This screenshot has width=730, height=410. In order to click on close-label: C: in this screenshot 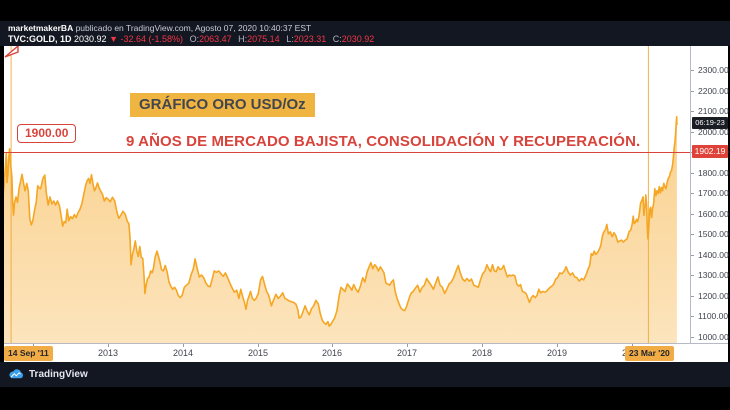, I will do `click(337, 39)`.